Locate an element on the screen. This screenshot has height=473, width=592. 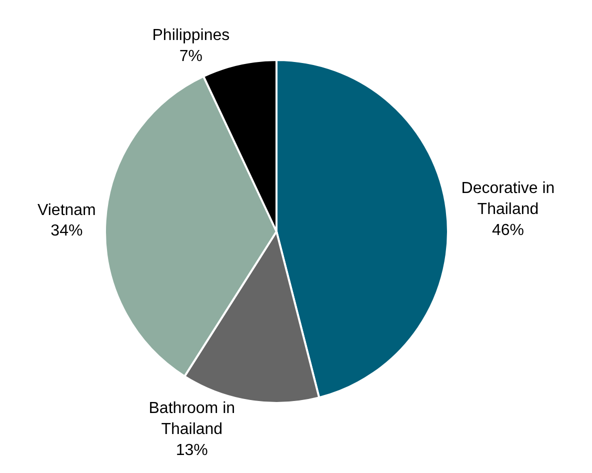
data-label: 34% is located at coordinates (66, 231).